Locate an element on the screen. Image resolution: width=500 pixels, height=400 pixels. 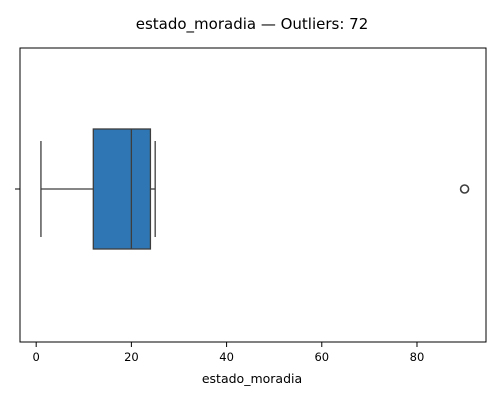
x-axis: 0 20 40 60 80 is located at coordinates (229, 353).